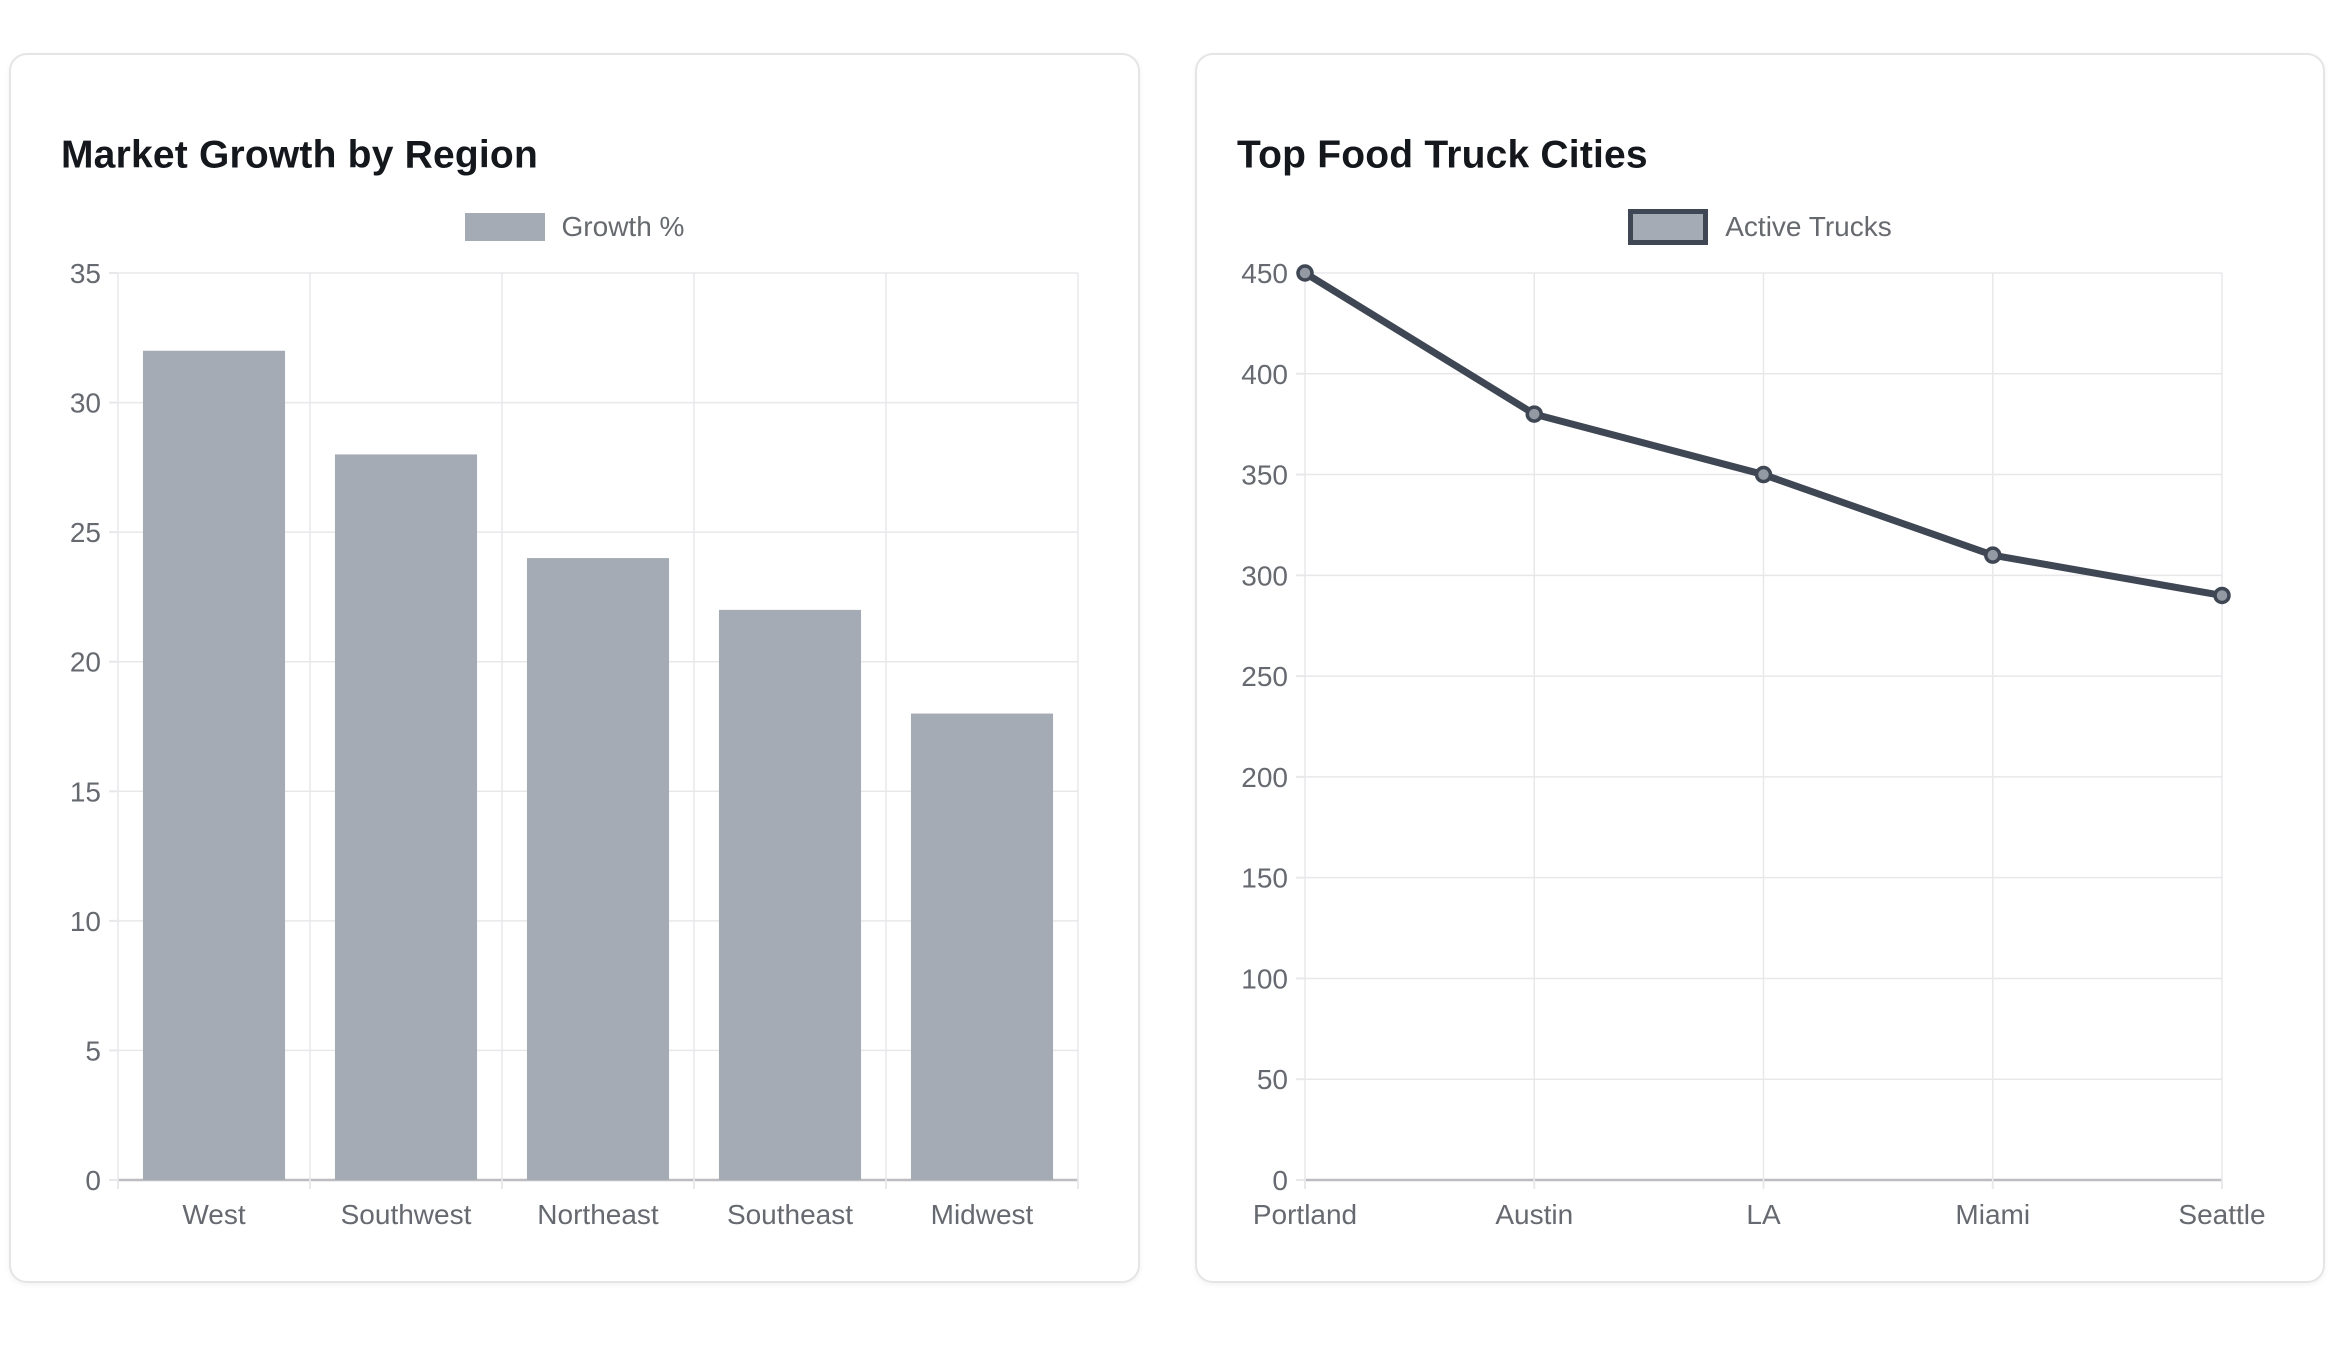  I want to click on y-tick-label: 250, so click(1264, 676).